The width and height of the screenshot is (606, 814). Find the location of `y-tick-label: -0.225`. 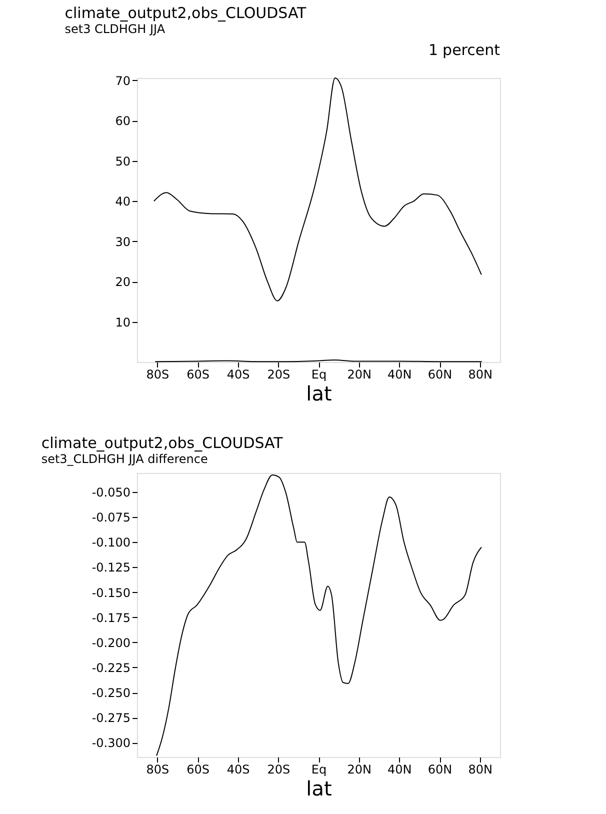

y-tick-label: -0.225 is located at coordinates (111, 667).